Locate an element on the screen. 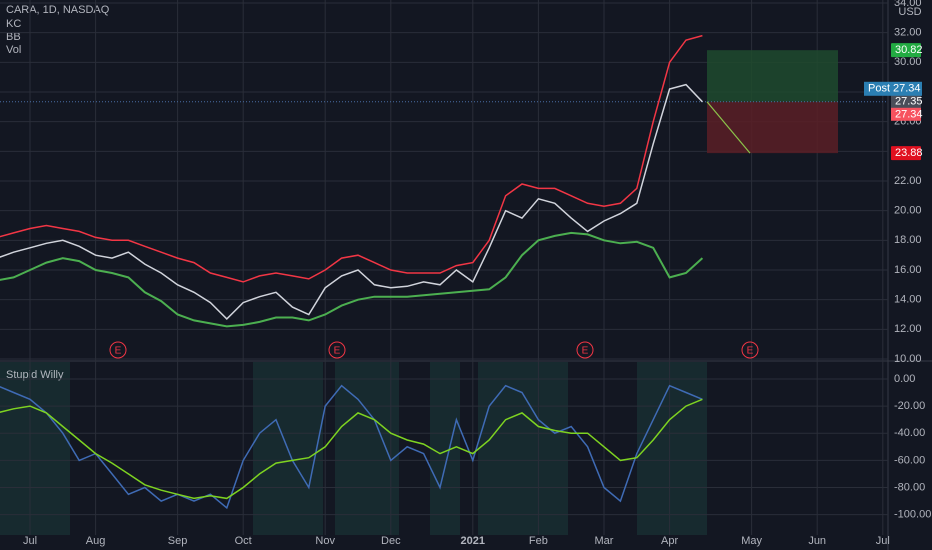 This screenshot has height=550, width=932. last-label: 27.35 is located at coordinates (909, 102).